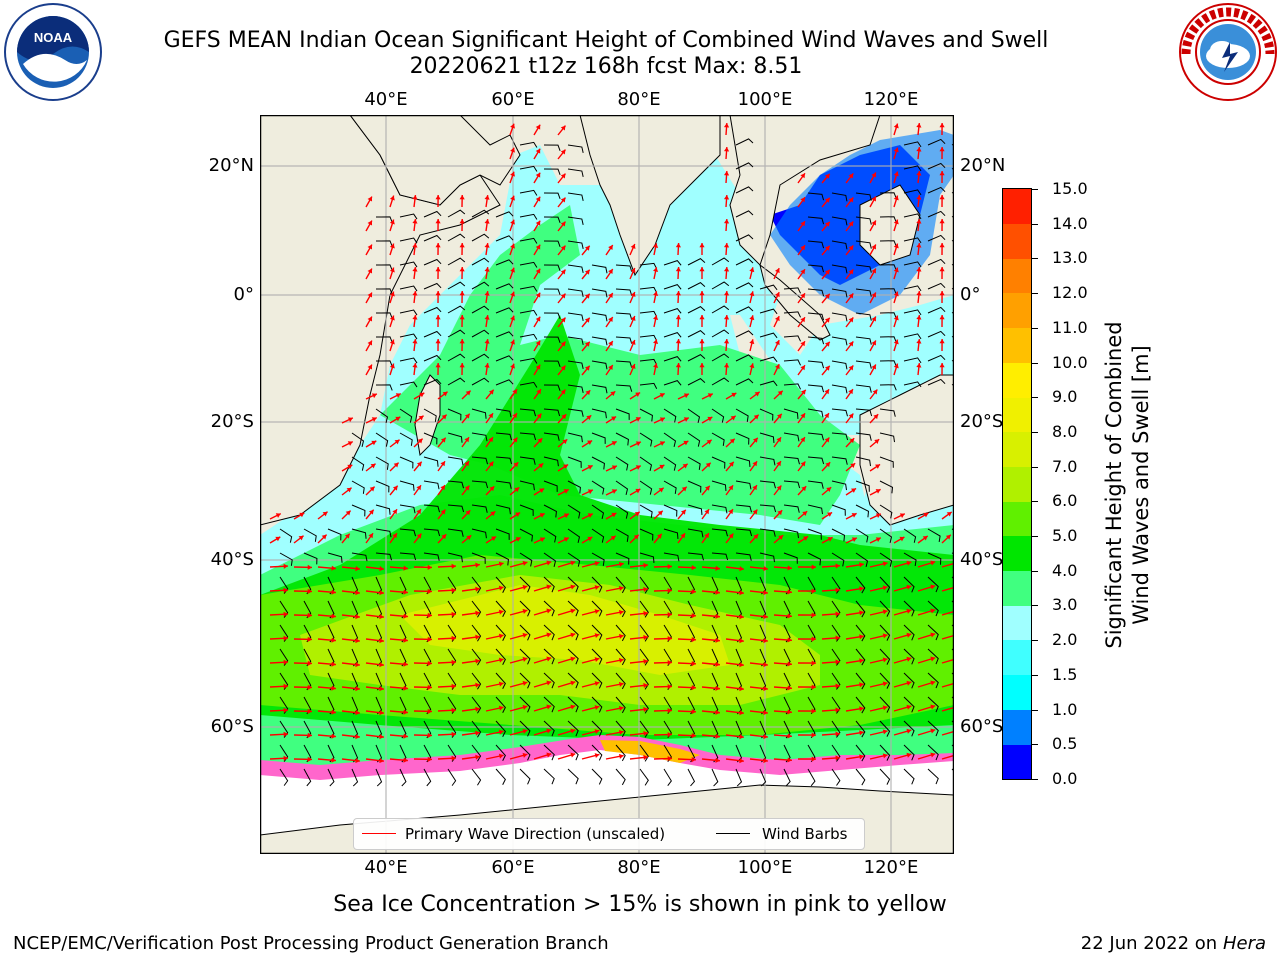 Image resolution: width=1280 pixels, height=960 pixels. I want to click on southeast-asia, so click(805, 190).